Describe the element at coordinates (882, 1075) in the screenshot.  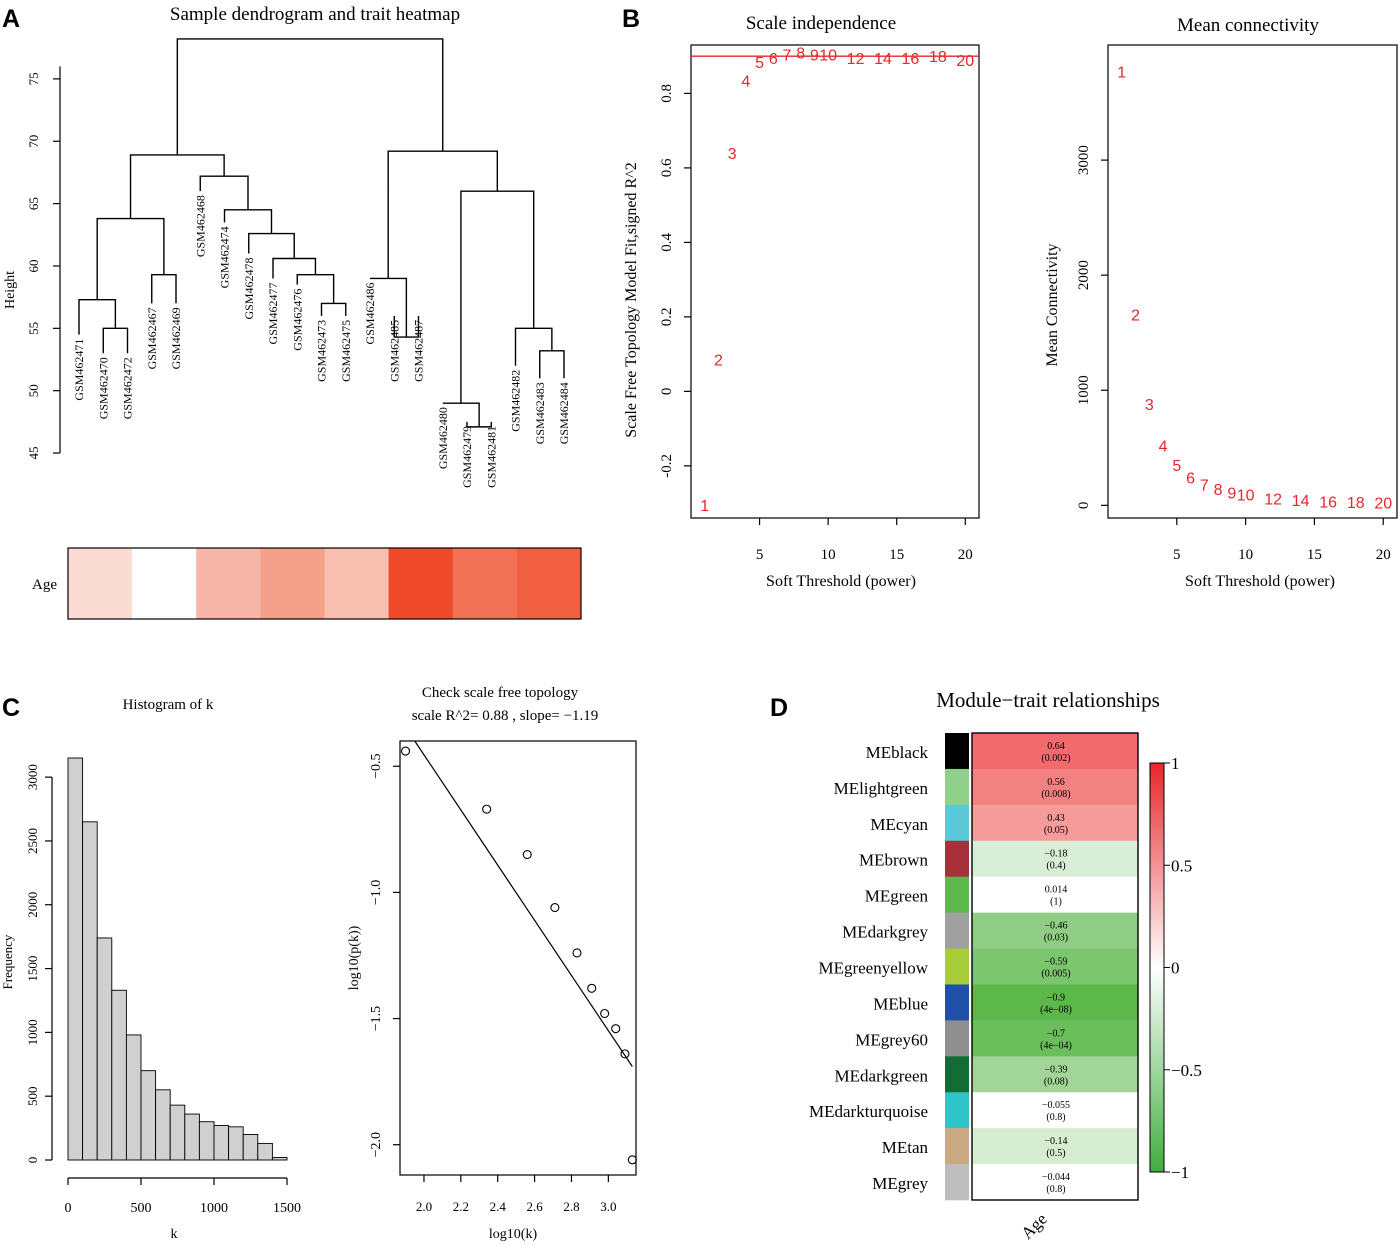
I see `d-module-name: MEdarkgreen` at that location.